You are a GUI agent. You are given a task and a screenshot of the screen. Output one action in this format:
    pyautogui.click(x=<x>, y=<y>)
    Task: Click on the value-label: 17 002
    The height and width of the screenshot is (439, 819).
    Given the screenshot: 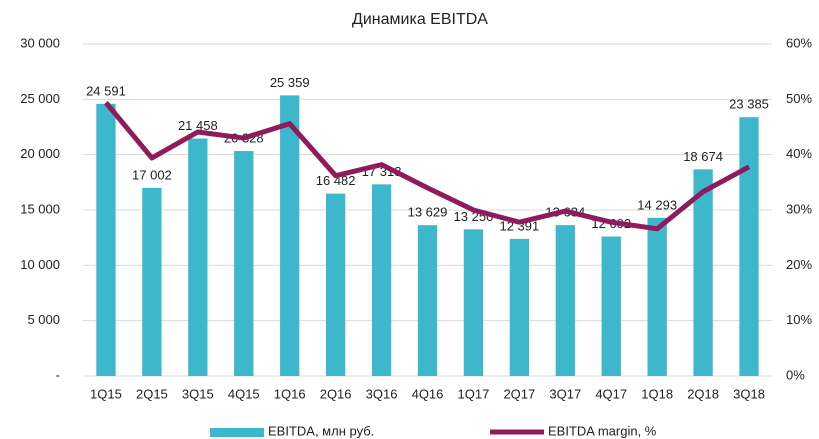 What is the action you would take?
    pyautogui.click(x=152, y=174)
    